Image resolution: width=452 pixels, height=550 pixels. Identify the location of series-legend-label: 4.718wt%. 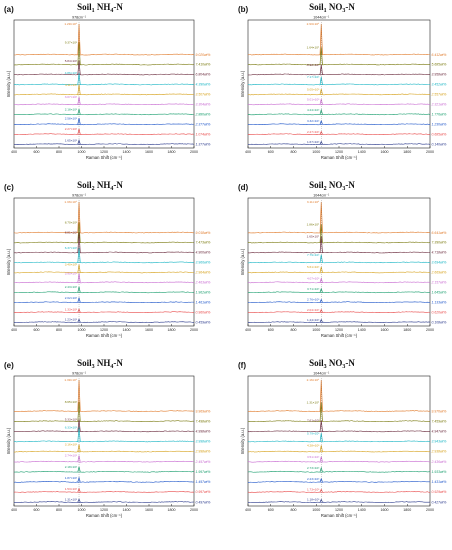
(439, 253).